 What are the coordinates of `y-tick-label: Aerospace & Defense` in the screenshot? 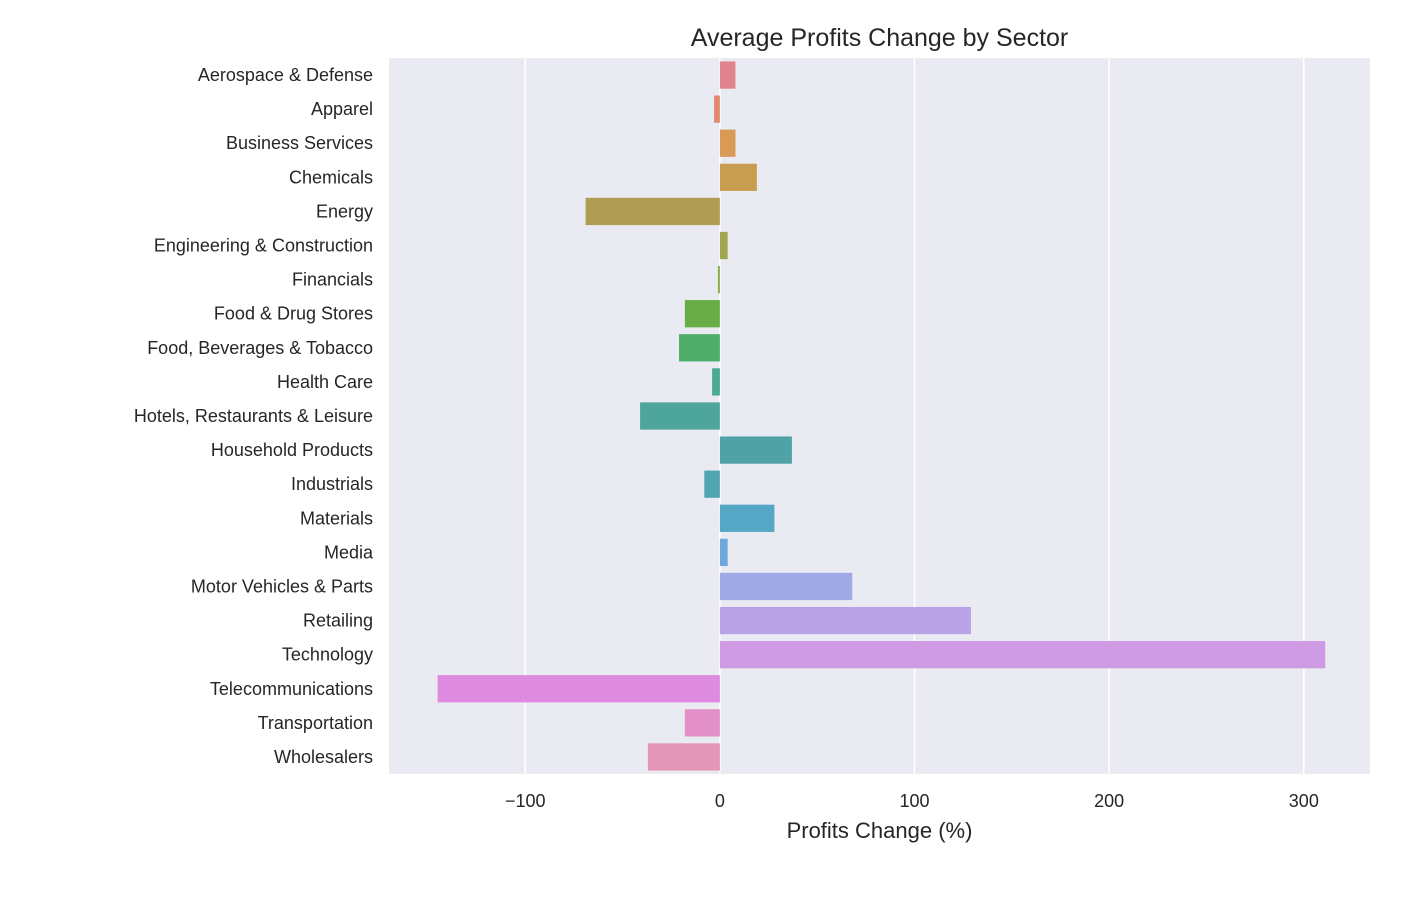 It's located at (285, 75).